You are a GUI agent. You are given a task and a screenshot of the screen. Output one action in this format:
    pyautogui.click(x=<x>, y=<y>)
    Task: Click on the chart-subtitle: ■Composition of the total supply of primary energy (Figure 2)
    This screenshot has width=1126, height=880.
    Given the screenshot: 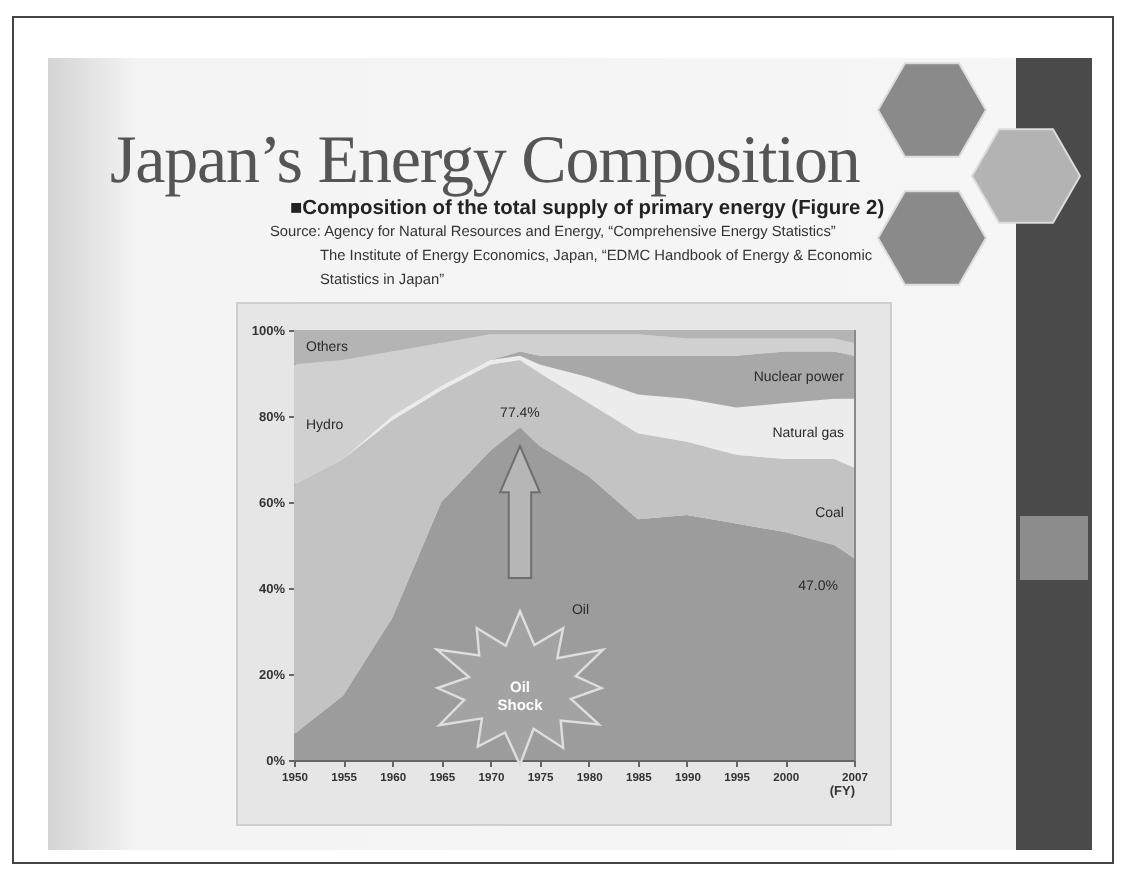 What is the action you would take?
    pyautogui.click(x=587, y=209)
    